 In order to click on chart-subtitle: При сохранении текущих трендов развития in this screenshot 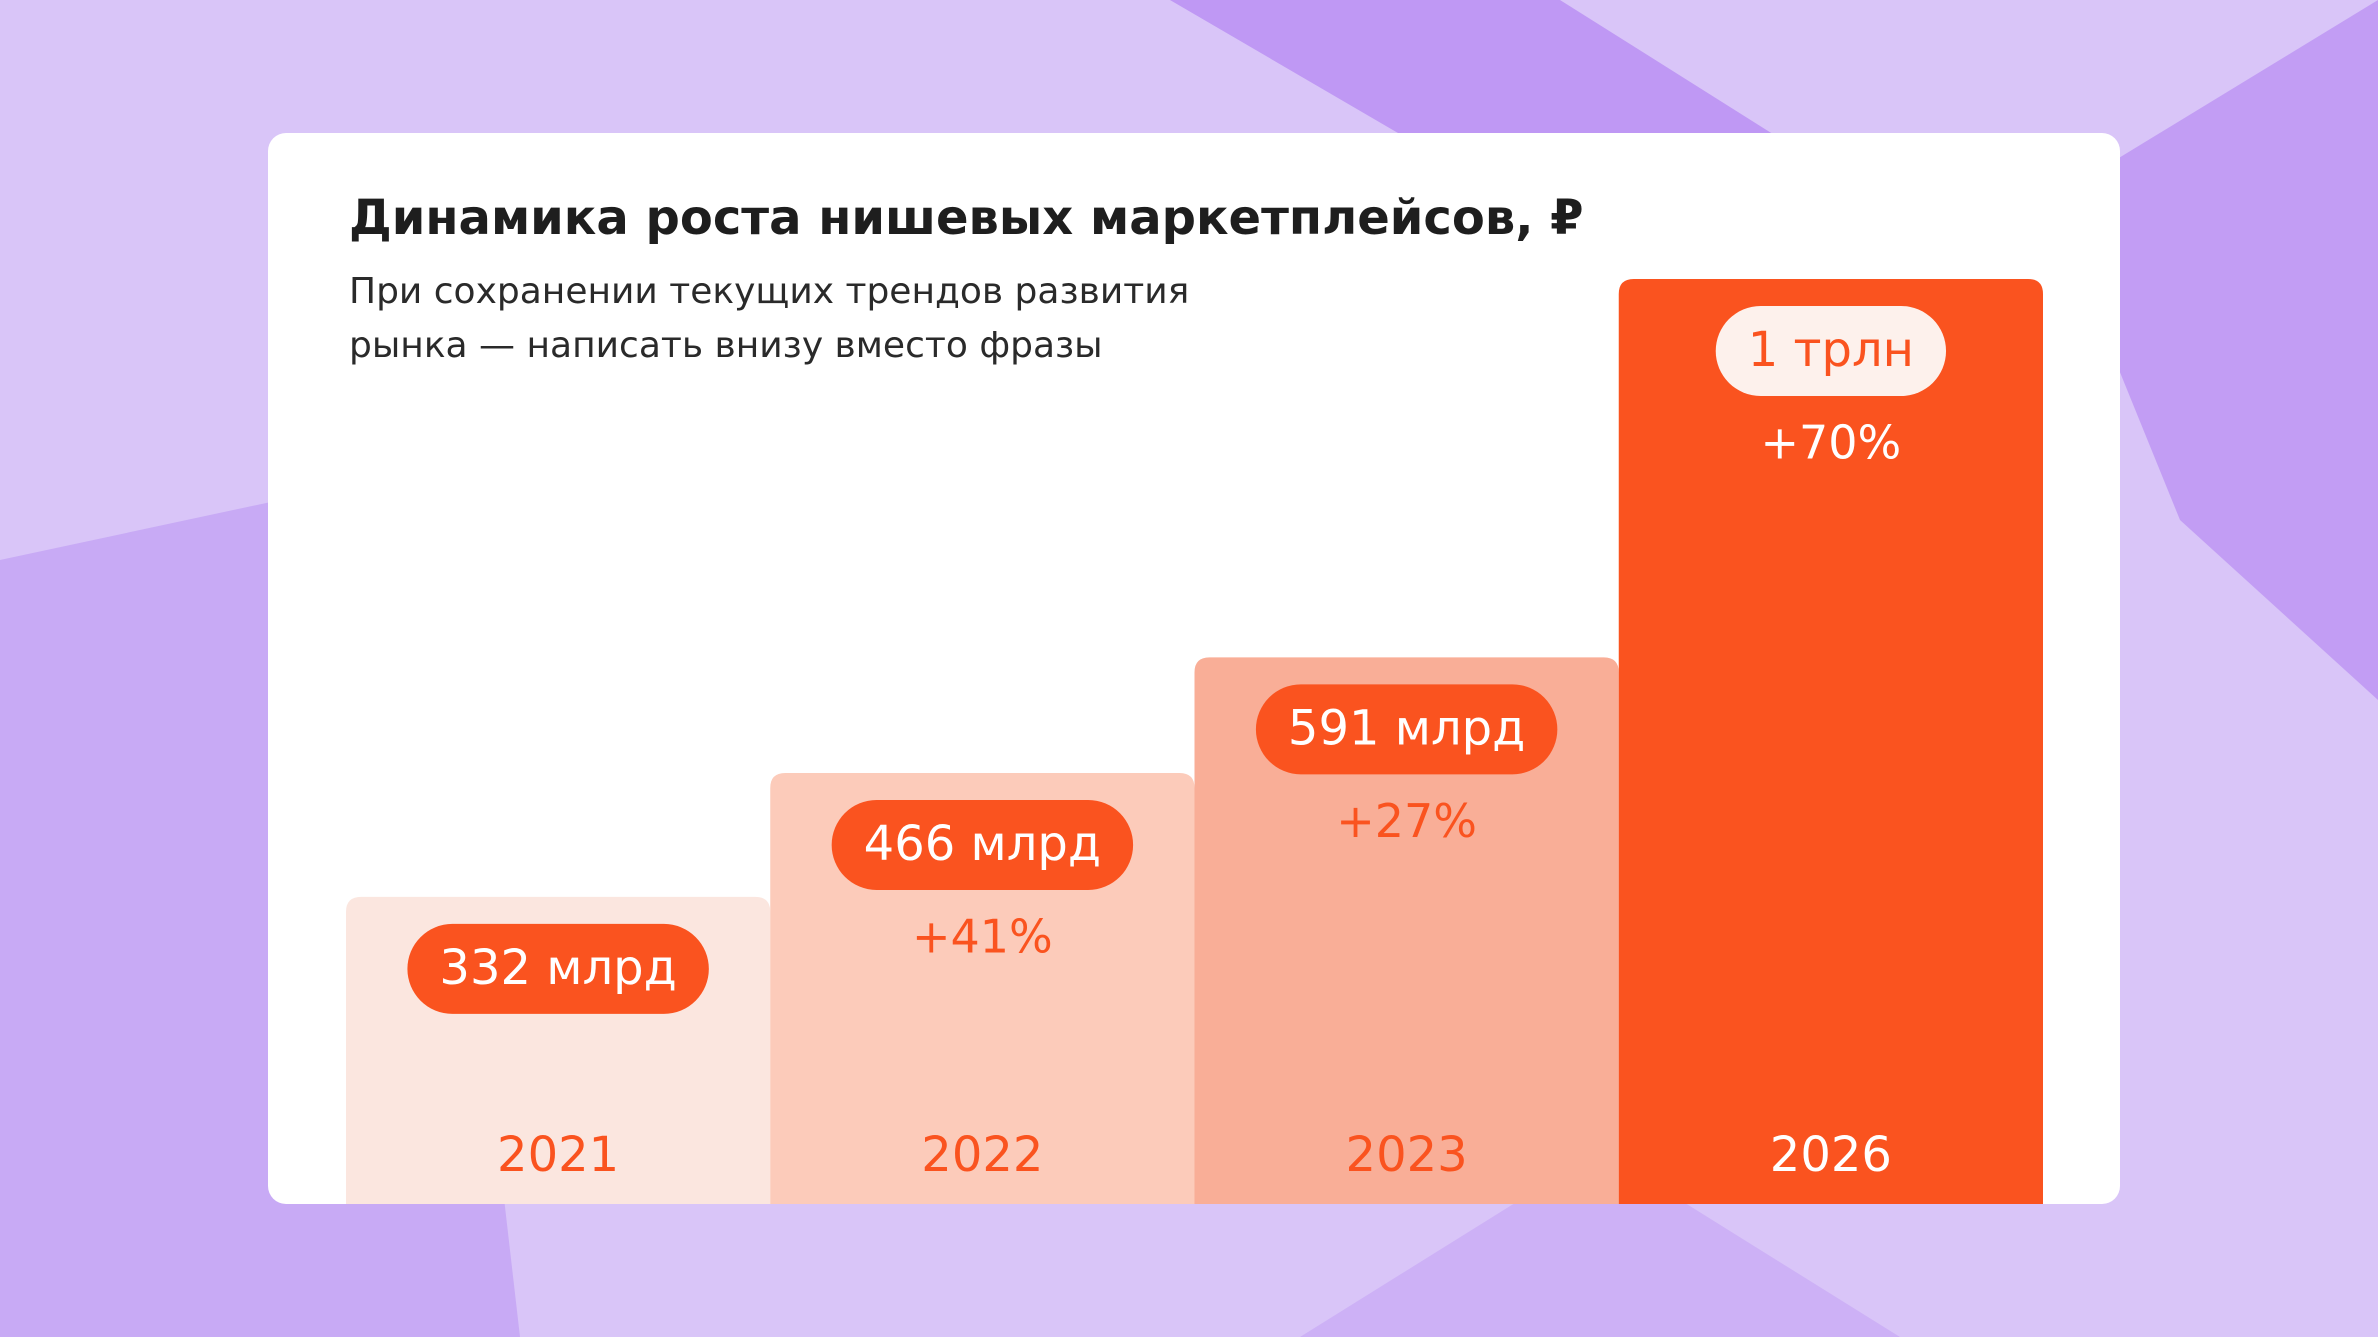, I will do `click(769, 291)`.